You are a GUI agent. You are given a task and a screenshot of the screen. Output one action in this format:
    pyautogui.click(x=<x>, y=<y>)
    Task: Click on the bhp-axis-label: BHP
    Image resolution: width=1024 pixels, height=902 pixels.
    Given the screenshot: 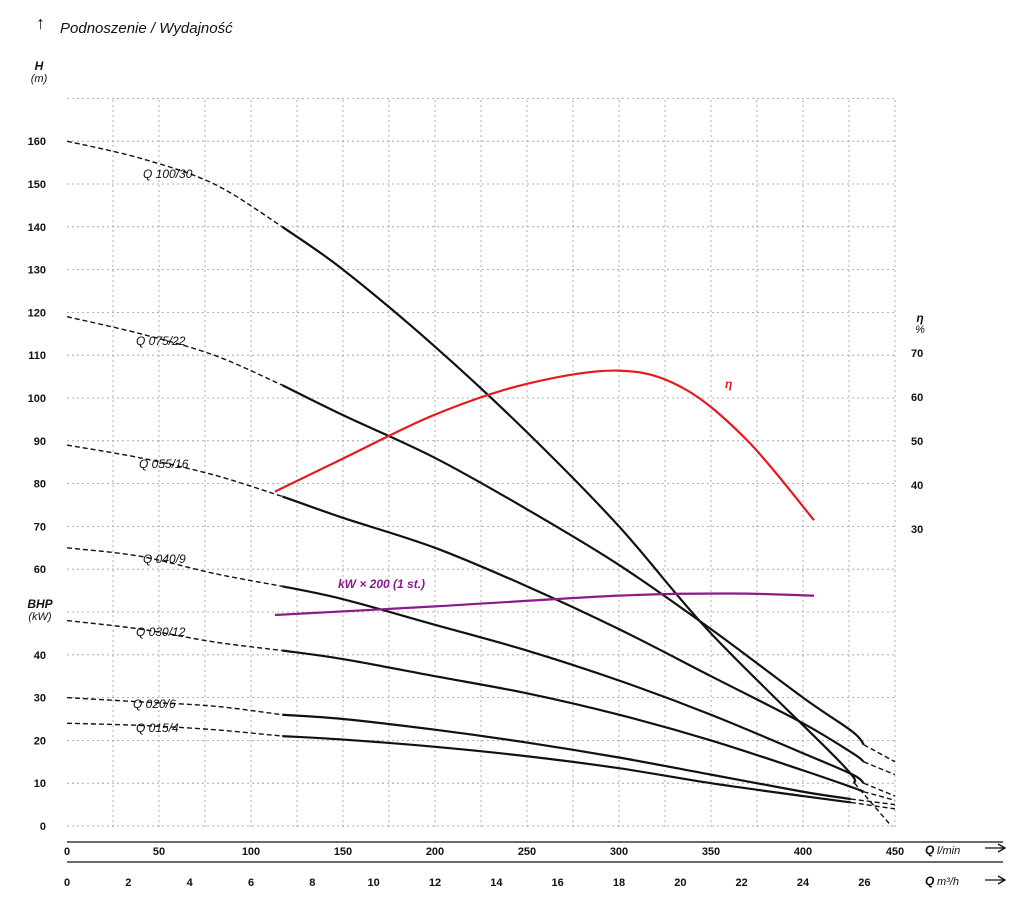 What is the action you would take?
    pyautogui.click(x=40, y=604)
    